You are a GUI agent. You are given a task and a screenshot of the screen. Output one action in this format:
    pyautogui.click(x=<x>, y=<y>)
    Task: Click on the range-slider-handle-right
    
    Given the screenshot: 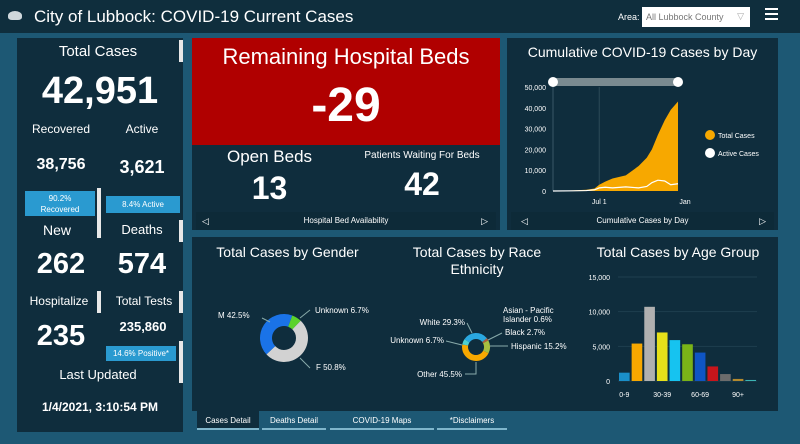 What is the action you would take?
    pyautogui.click(x=678, y=82)
    